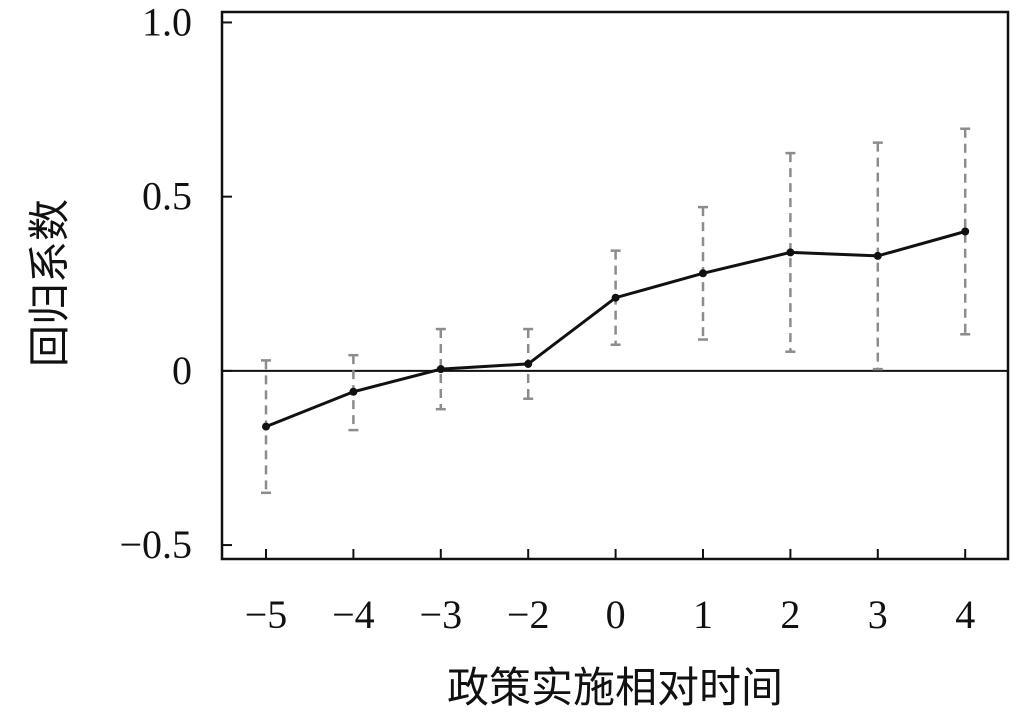 The height and width of the screenshot is (719, 1024). What do you see at coordinates (49, 283) in the screenshot?
I see `y-axis-title: 回归系数` at bounding box center [49, 283].